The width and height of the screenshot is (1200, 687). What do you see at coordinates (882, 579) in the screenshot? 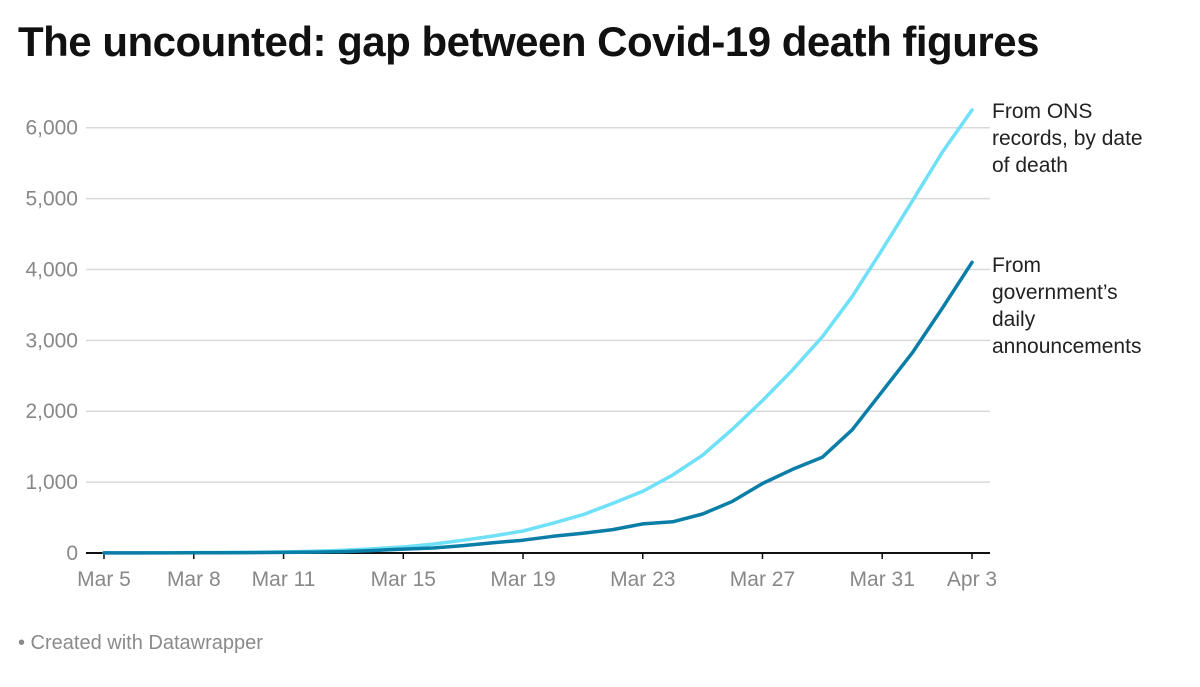
I see `x-tick-label: Mar 31` at bounding box center [882, 579].